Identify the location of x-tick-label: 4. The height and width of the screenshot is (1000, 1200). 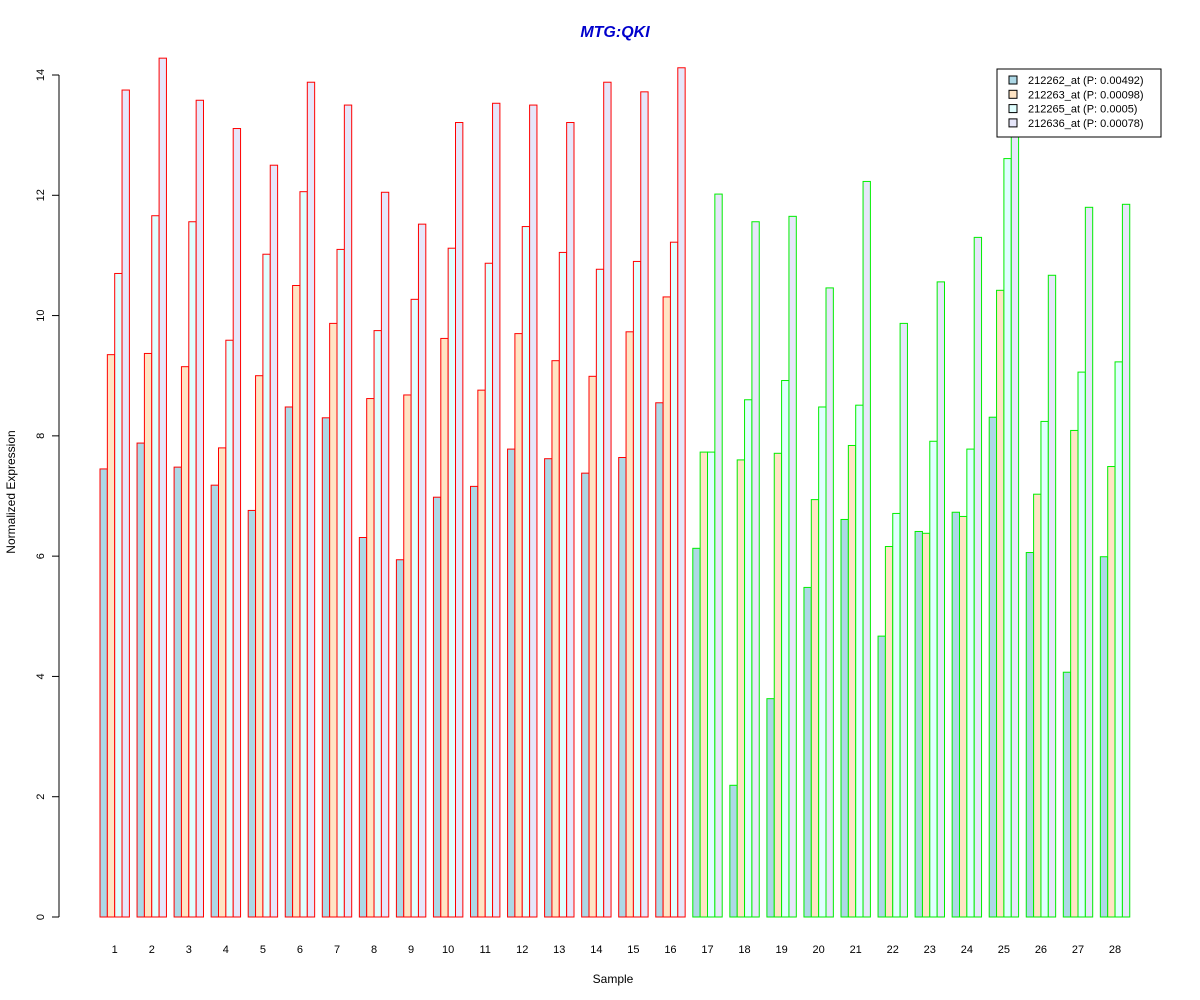
(226, 950).